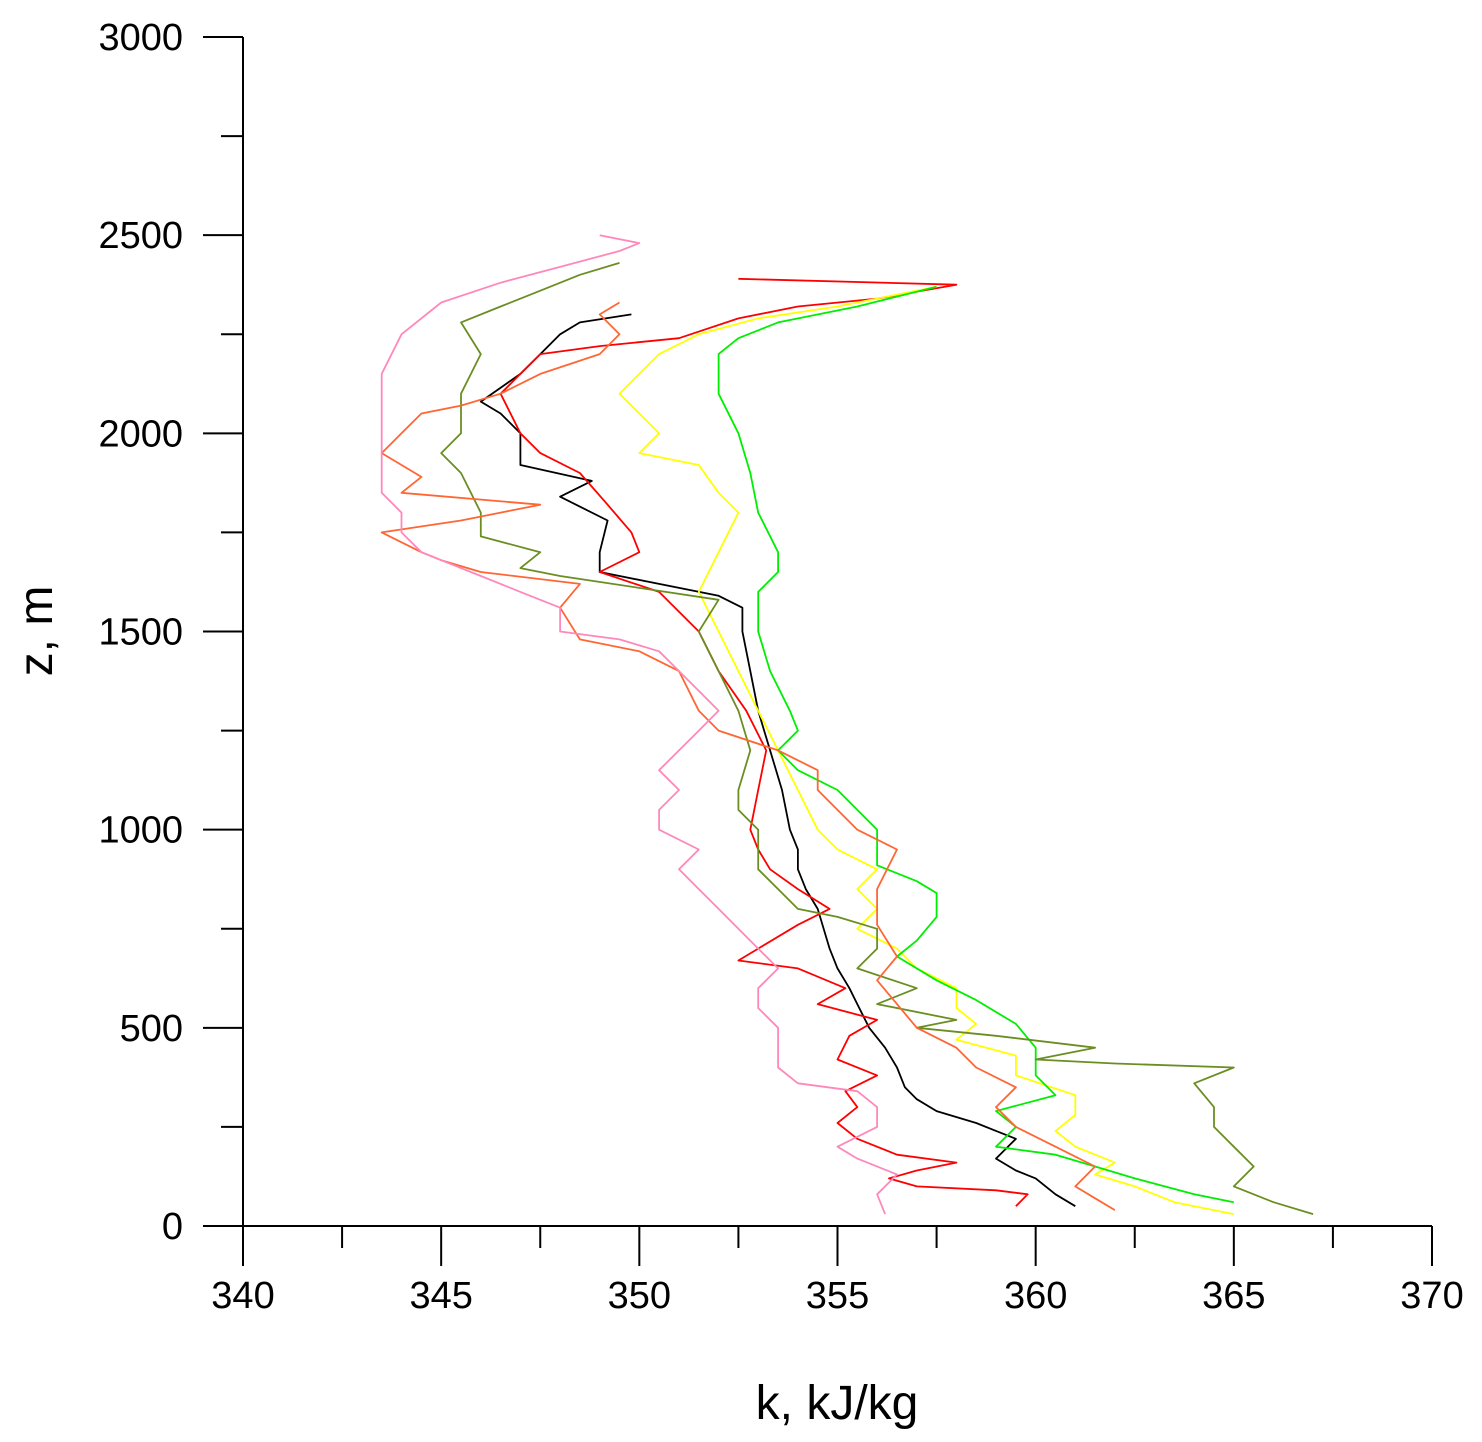  Describe the element at coordinates (440, 1296) in the screenshot. I see `x-tick-label: 345` at that location.